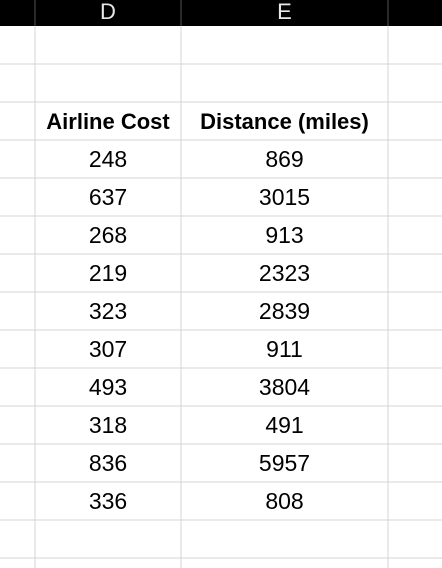  What do you see at coordinates (108, 425) in the screenshot?
I see `data-cell: 318` at bounding box center [108, 425].